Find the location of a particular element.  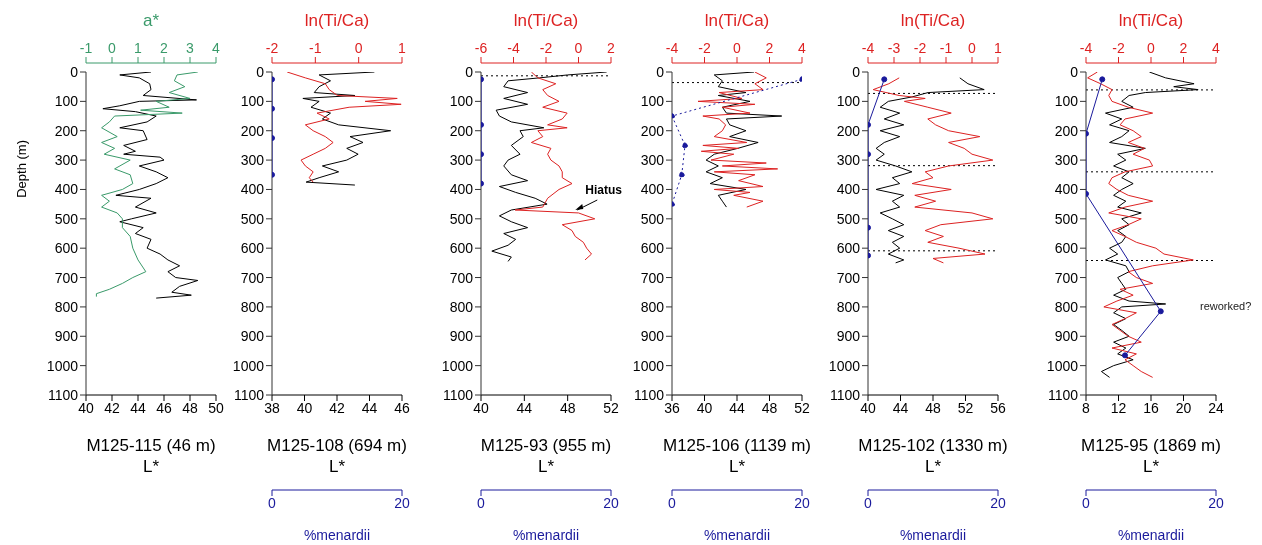

x-tick-label: 50 is located at coordinates (216, 407).